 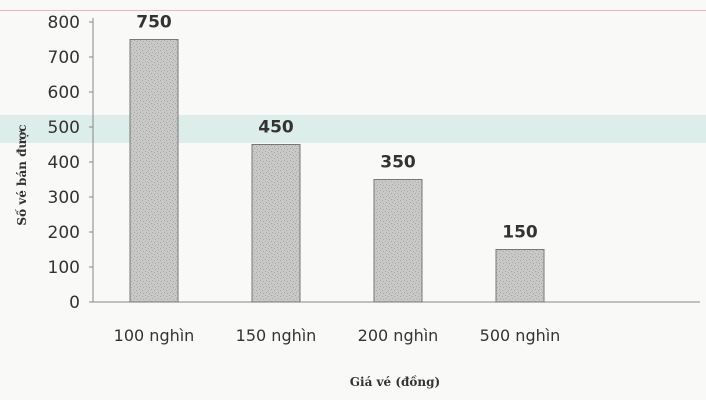 What do you see at coordinates (64, 198) in the screenshot?
I see `y-tick-label: 300` at bounding box center [64, 198].